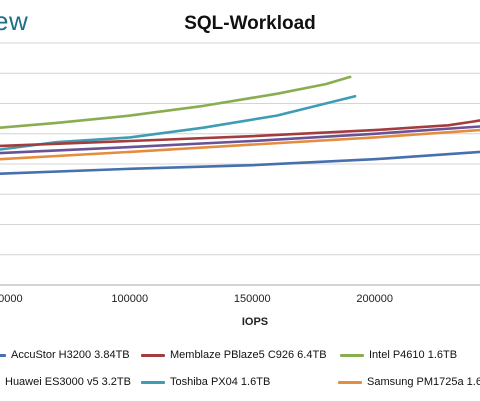  What do you see at coordinates (70, 355) in the screenshot?
I see `legend-label: AccuStor H3200 3.84TB` at bounding box center [70, 355].